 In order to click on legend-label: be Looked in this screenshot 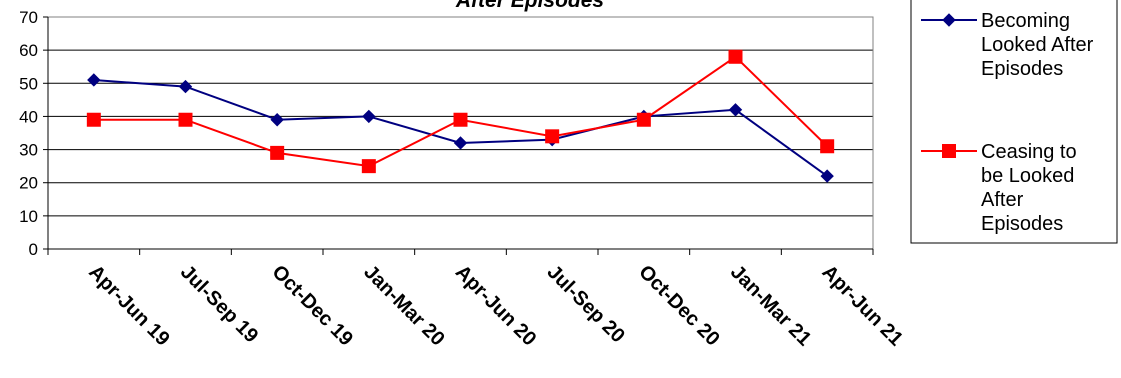, I will do `click(1027, 176)`.